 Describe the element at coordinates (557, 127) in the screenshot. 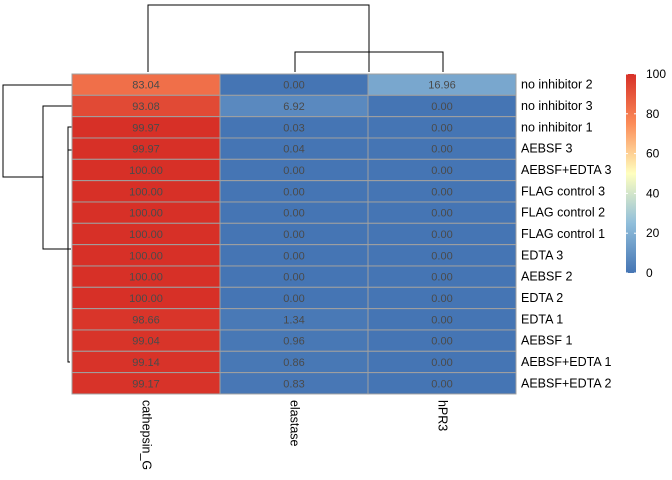

I see `row-label: no inhibitor 1` at that location.